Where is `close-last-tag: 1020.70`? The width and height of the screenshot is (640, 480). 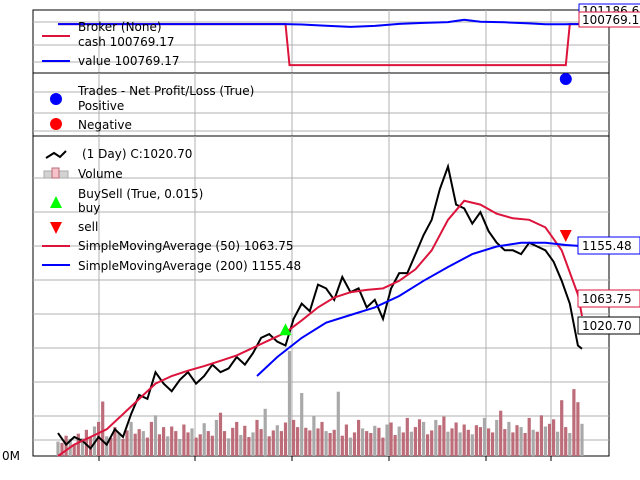
close-last-tag: 1020.70 is located at coordinates (607, 326).